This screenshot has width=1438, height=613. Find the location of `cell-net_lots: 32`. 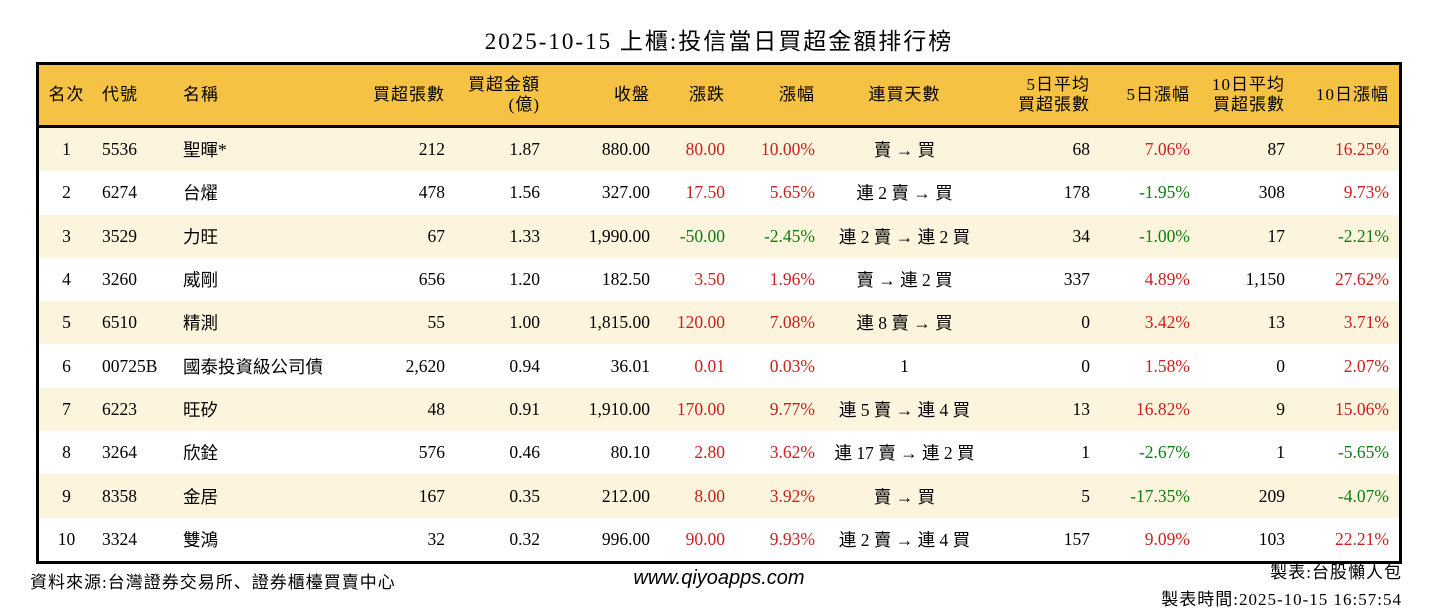

cell-net_lots: 32 is located at coordinates (436, 538).